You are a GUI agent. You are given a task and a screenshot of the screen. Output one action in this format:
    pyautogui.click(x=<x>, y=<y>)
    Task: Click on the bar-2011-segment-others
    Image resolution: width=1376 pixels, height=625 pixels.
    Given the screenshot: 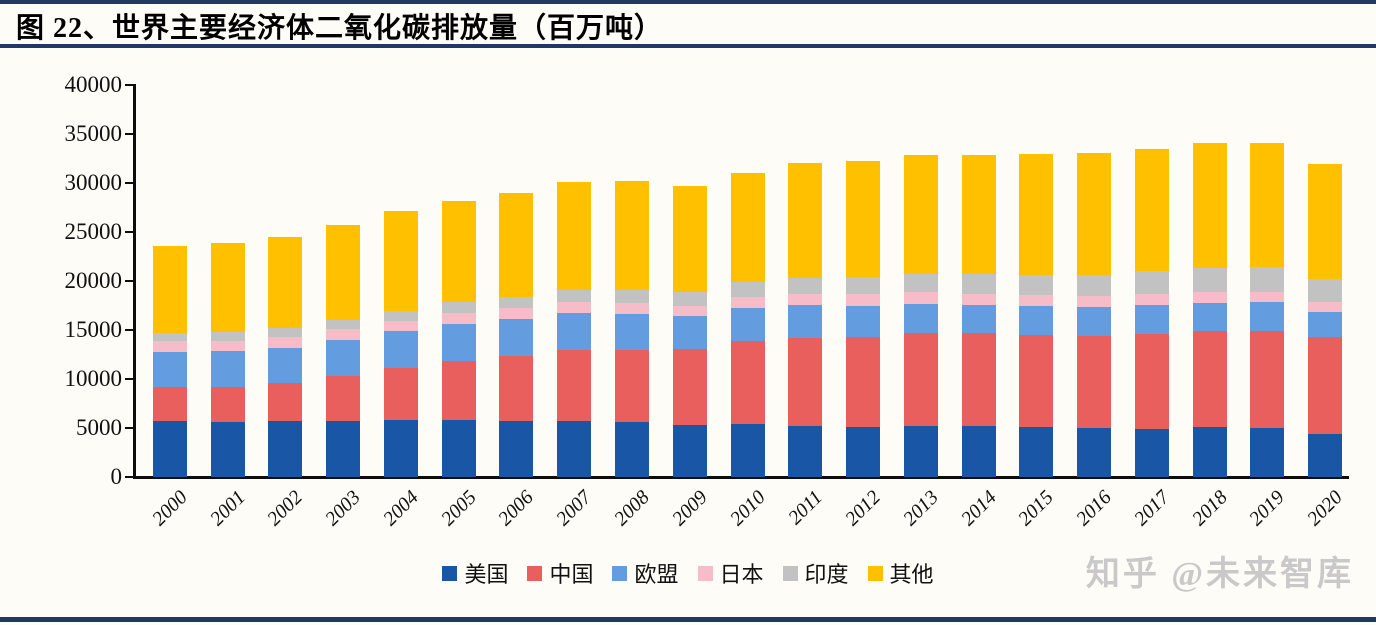 What is the action you would take?
    pyautogui.click(x=805, y=221)
    